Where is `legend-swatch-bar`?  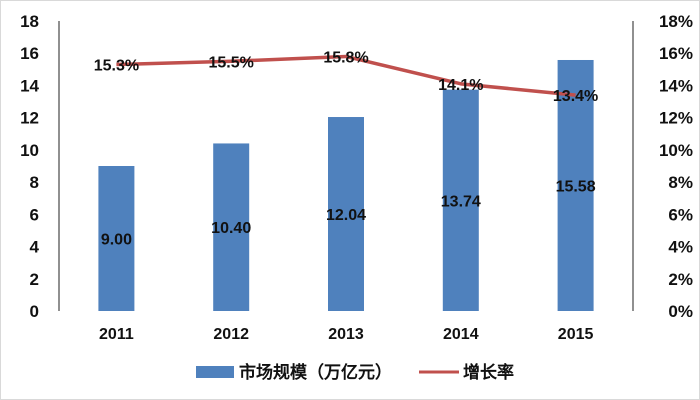 legend-swatch-bar is located at coordinates (215, 372).